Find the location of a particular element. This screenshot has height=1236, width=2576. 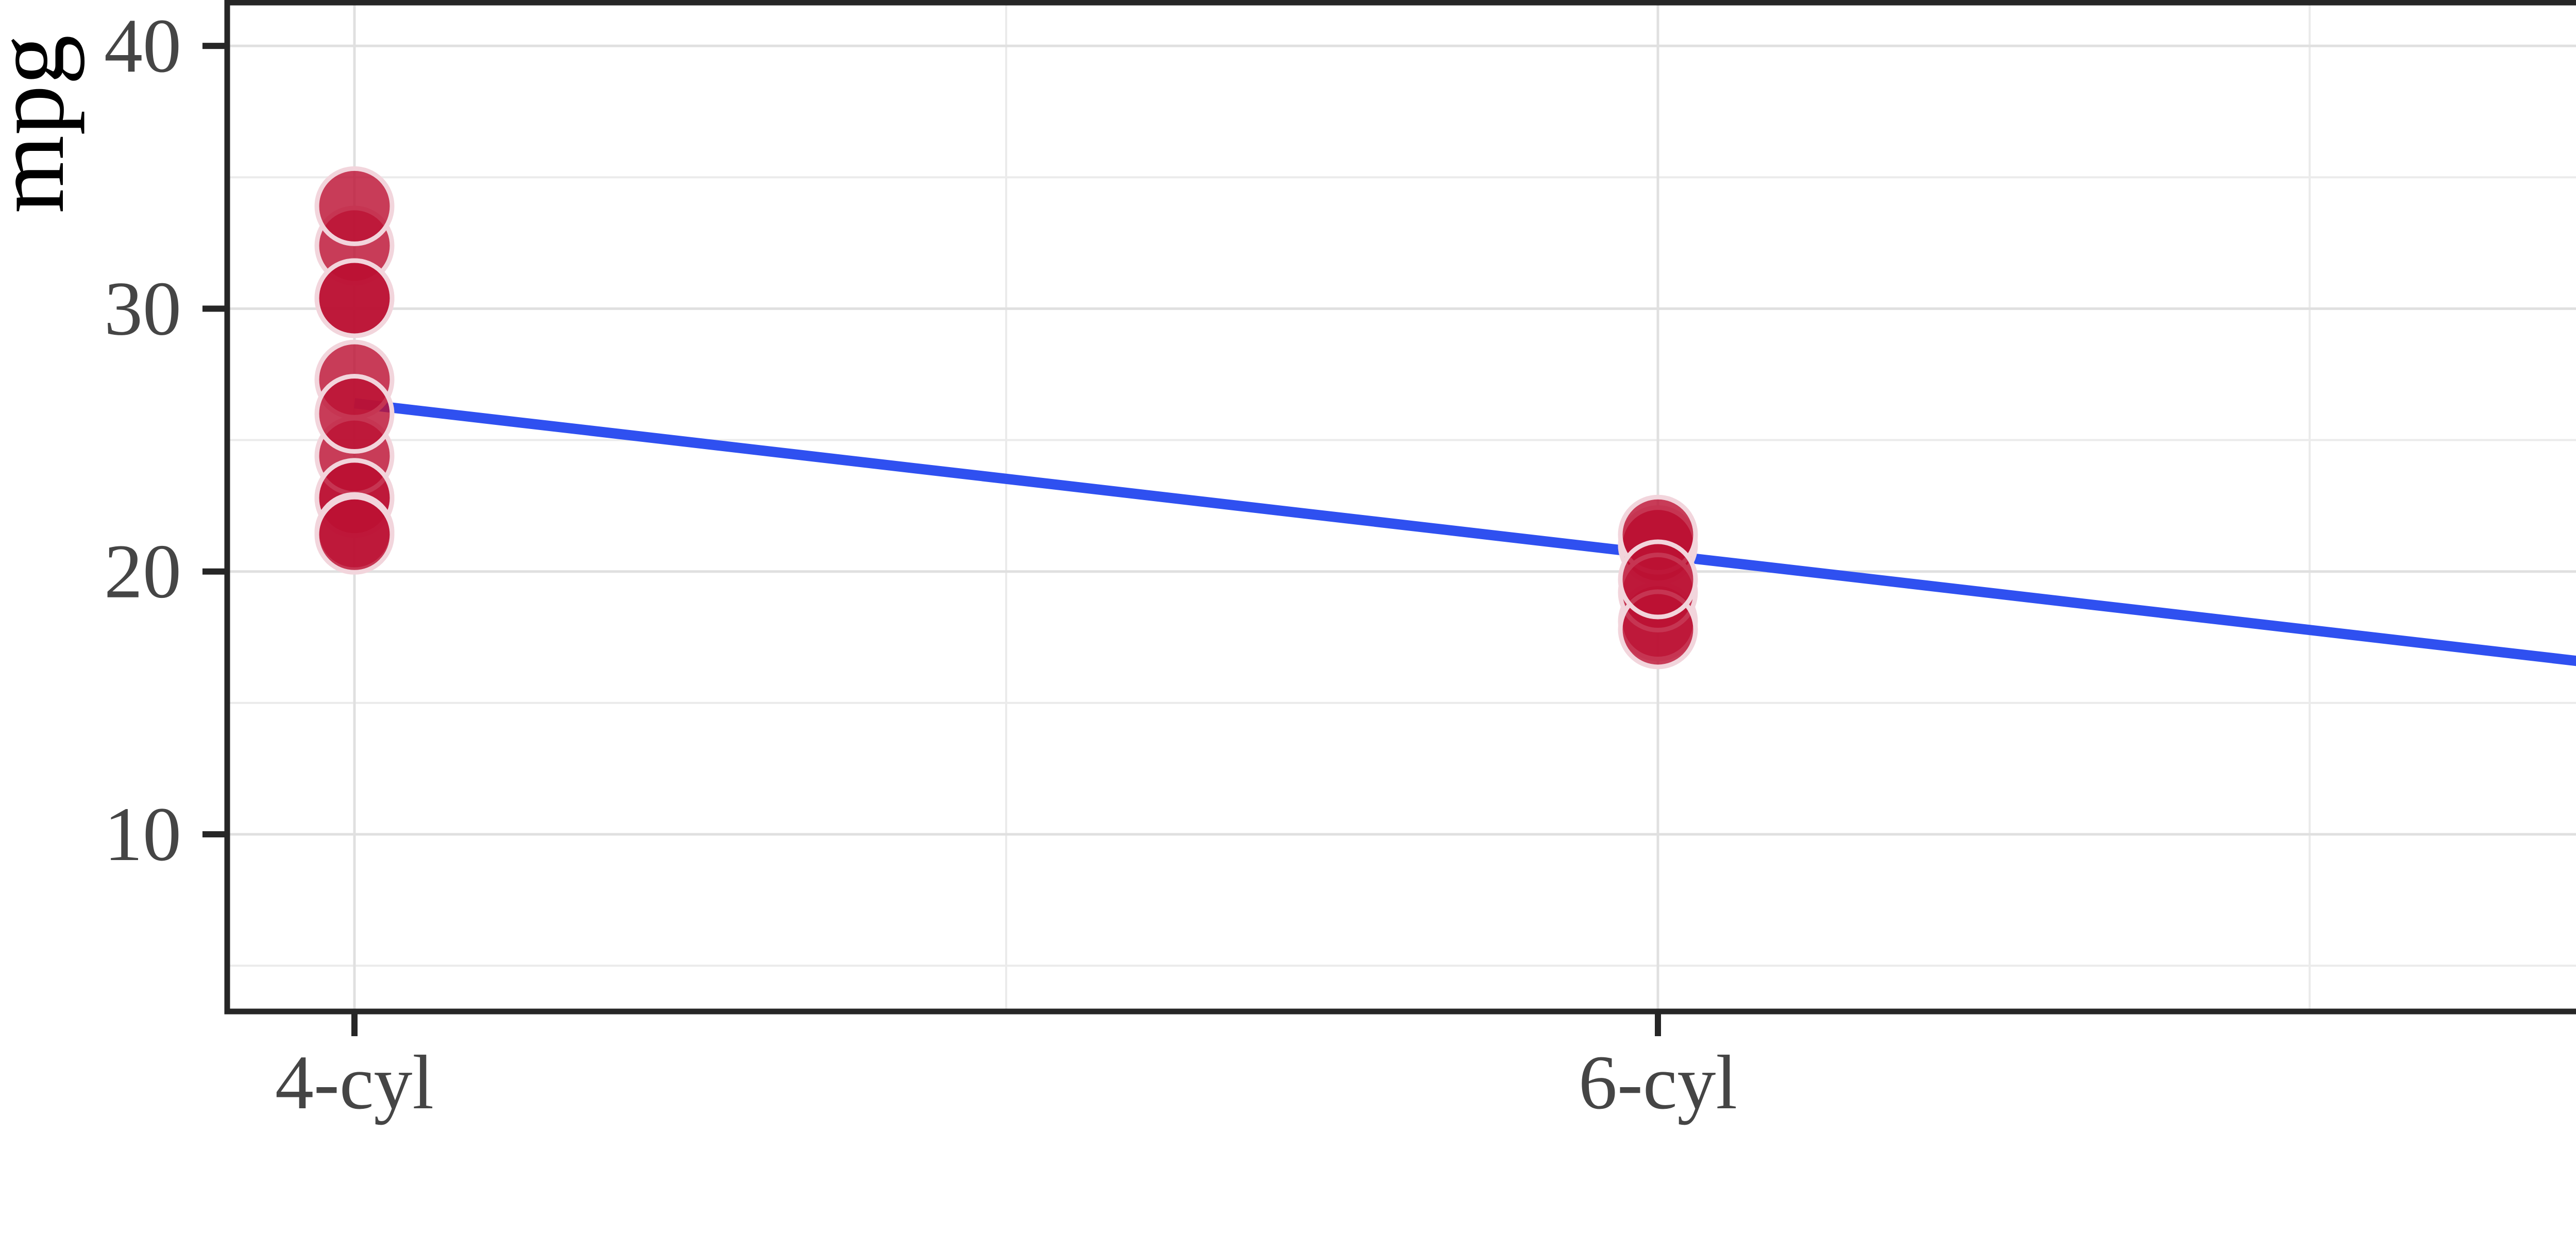

y-tick-label: 40 is located at coordinates (142, 46).